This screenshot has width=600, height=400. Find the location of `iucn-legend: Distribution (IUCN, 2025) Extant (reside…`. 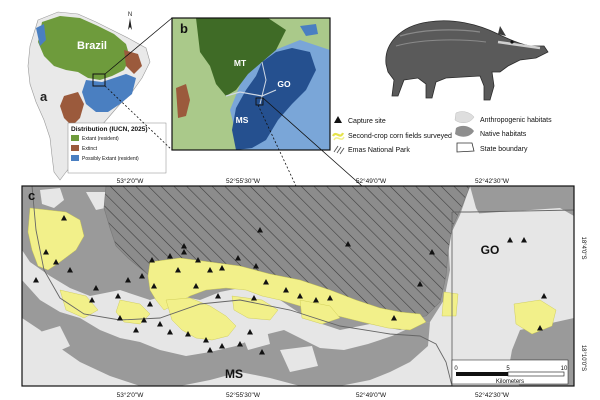

iucn-legend: Distribution (IUCN, 2025) Extant (reside… is located at coordinates (117, 148).